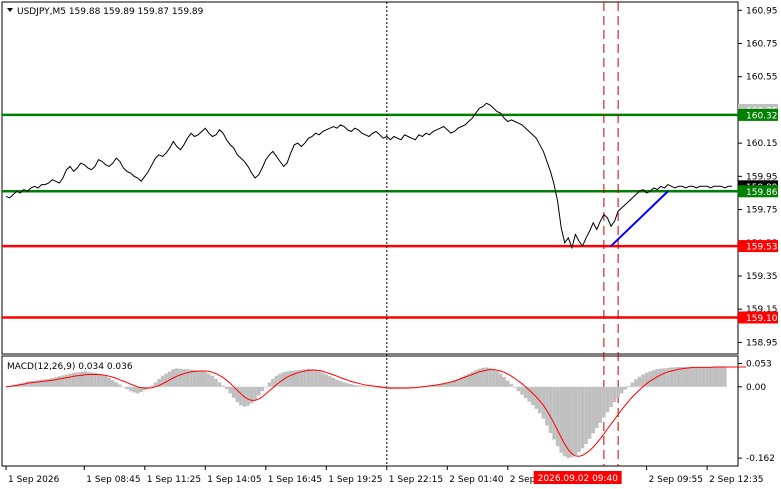 Image resolution: width=781 pixels, height=489 pixels. I want to click on time-tick-label: 1 Sep 14:05, so click(234, 480).